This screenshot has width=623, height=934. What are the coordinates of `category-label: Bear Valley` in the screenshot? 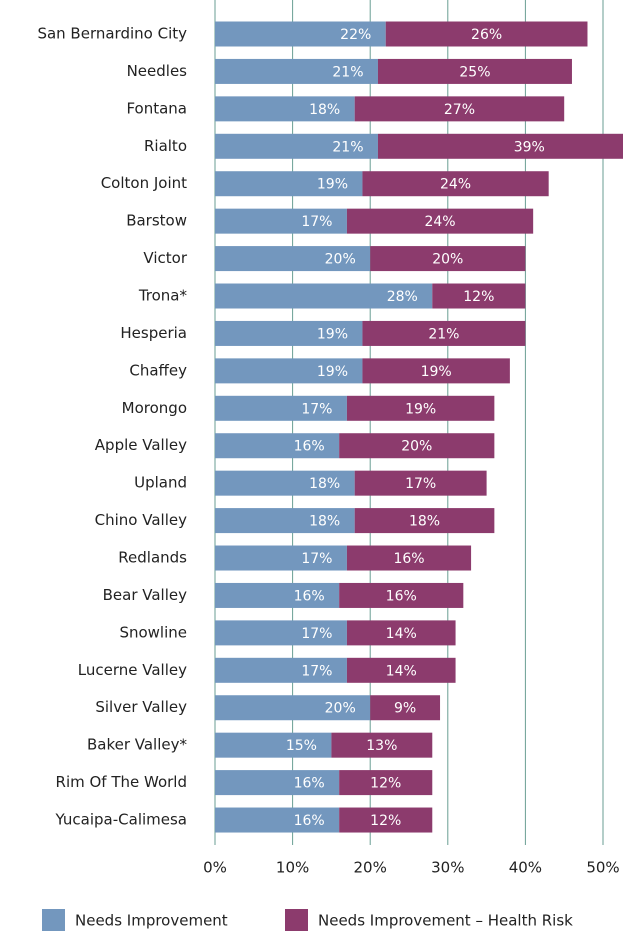 It's located at (145, 595).